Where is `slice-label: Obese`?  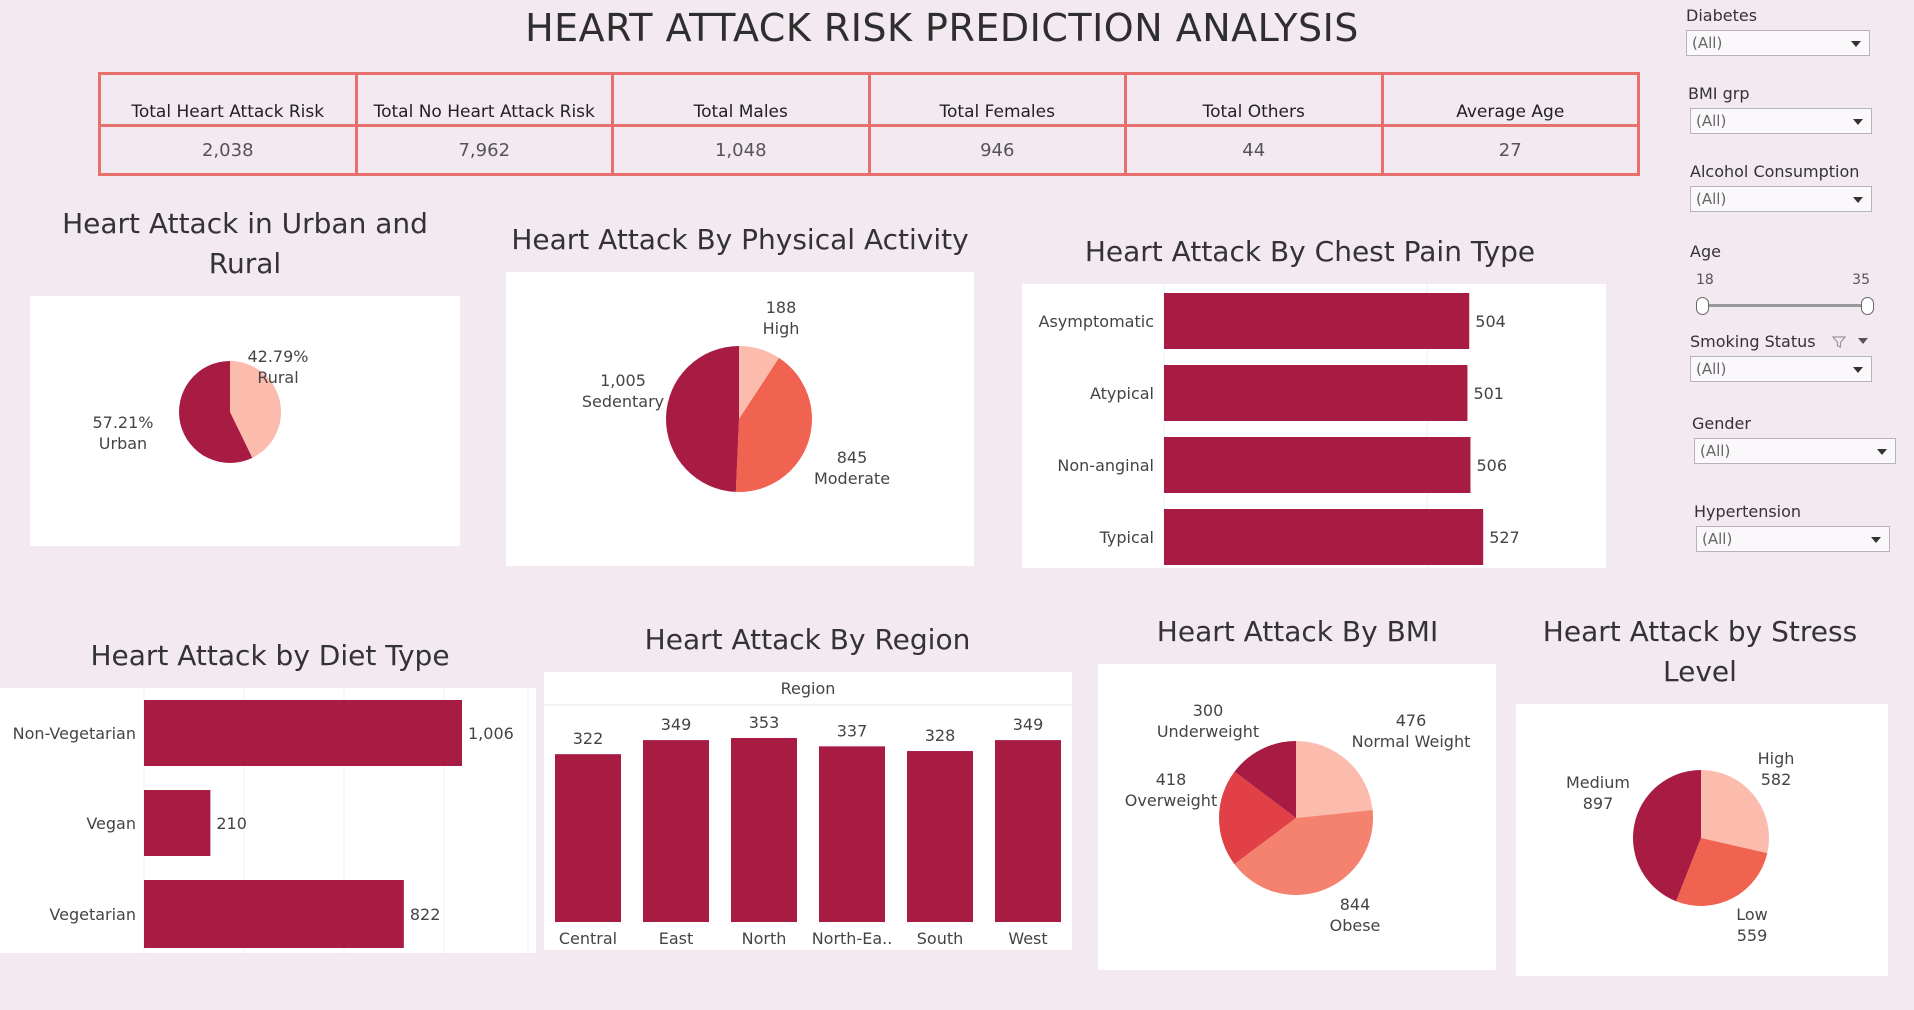 slice-label: Obese is located at coordinates (1355, 925).